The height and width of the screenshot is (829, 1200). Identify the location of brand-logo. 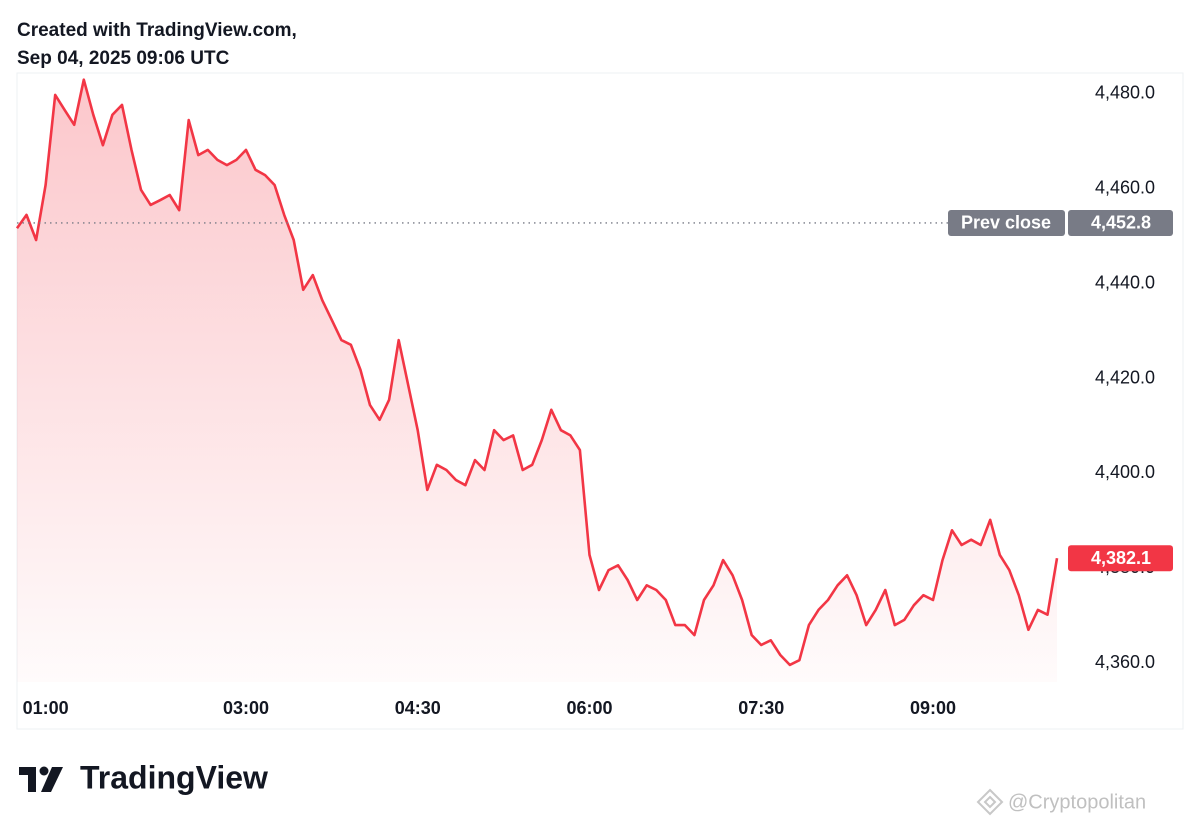
(41, 779).